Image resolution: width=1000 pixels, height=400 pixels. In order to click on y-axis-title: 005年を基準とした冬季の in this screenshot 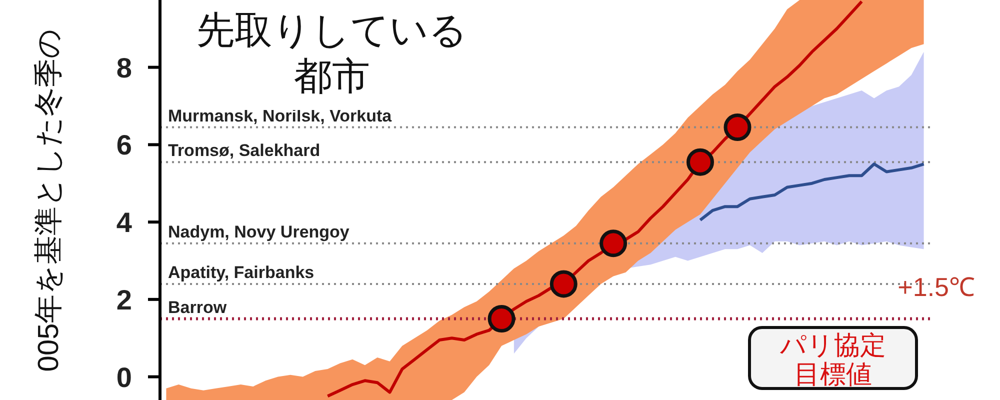, I will do `click(49, 200)`.